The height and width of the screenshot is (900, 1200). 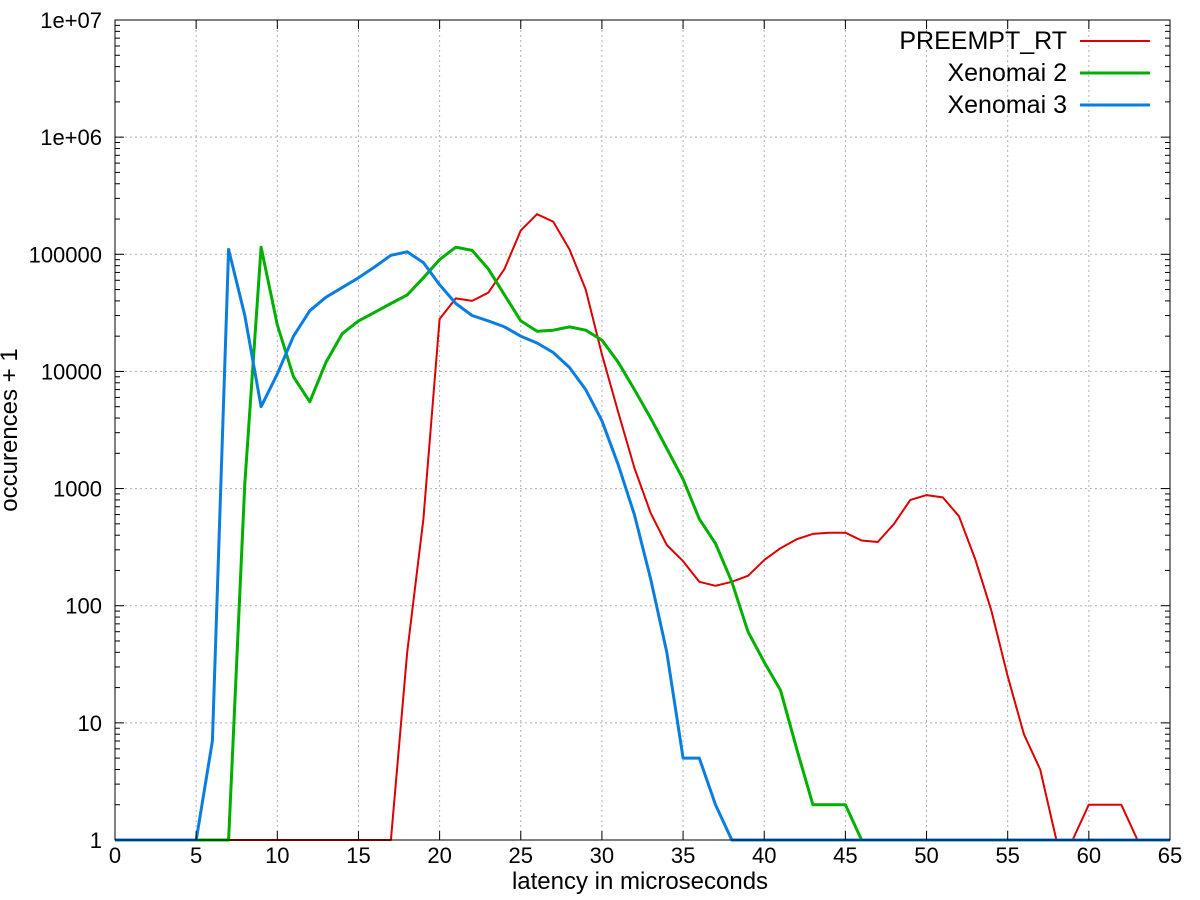 I want to click on y-tick-label: 1e+07, so click(x=71, y=20).